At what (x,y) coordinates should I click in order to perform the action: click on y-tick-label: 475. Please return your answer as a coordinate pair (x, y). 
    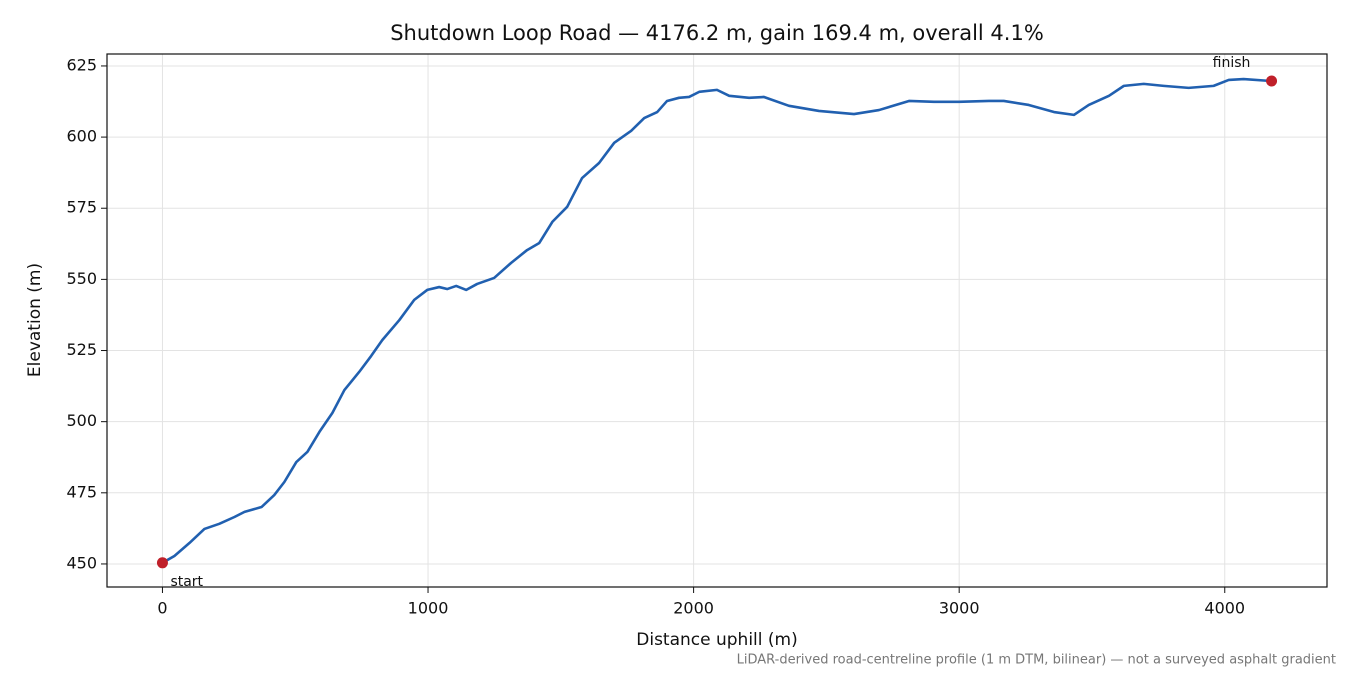
    Looking at the image, I should click on (81, 491).